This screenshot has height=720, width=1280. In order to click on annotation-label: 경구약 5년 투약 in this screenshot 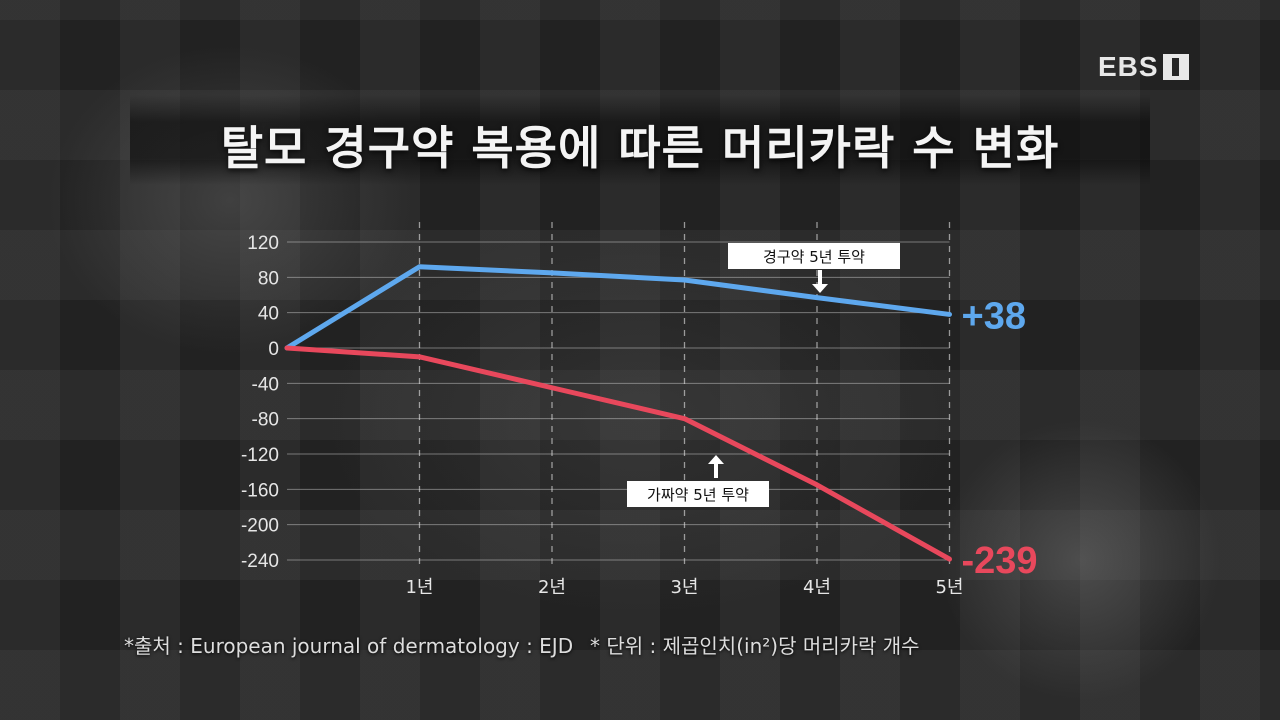, I will do `click(814, 257)`.